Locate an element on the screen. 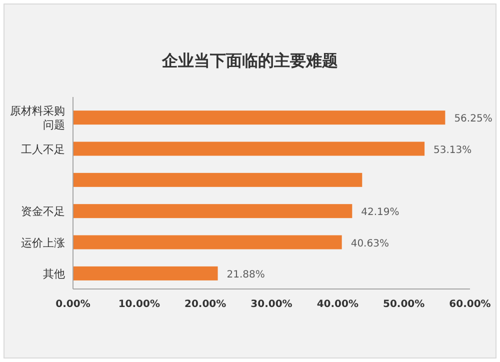  x-tick-label: 50.00% is located at coordinates (404, 304).